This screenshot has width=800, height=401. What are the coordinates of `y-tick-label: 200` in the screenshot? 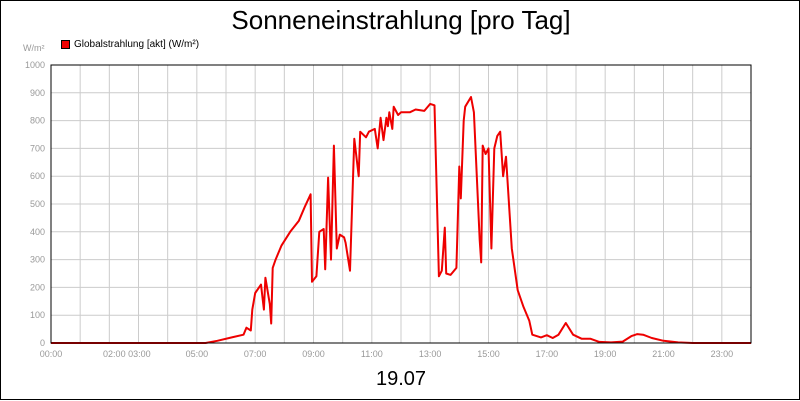 It's located at (37, 287).